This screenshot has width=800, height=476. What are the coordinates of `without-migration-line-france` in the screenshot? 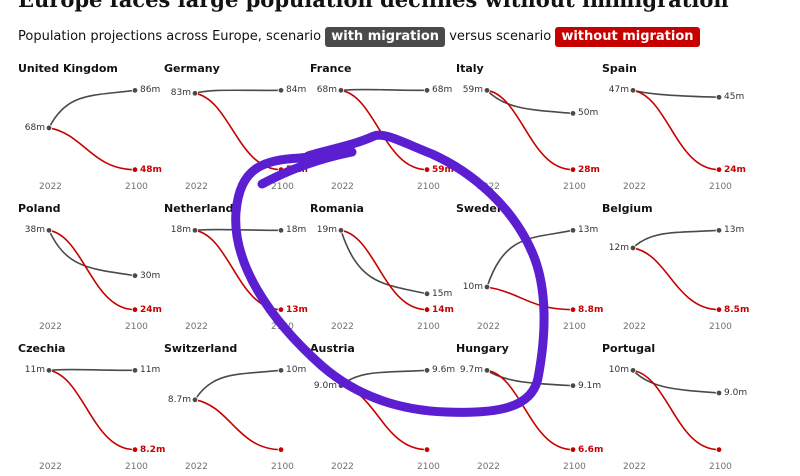 It's located at (384, 130).